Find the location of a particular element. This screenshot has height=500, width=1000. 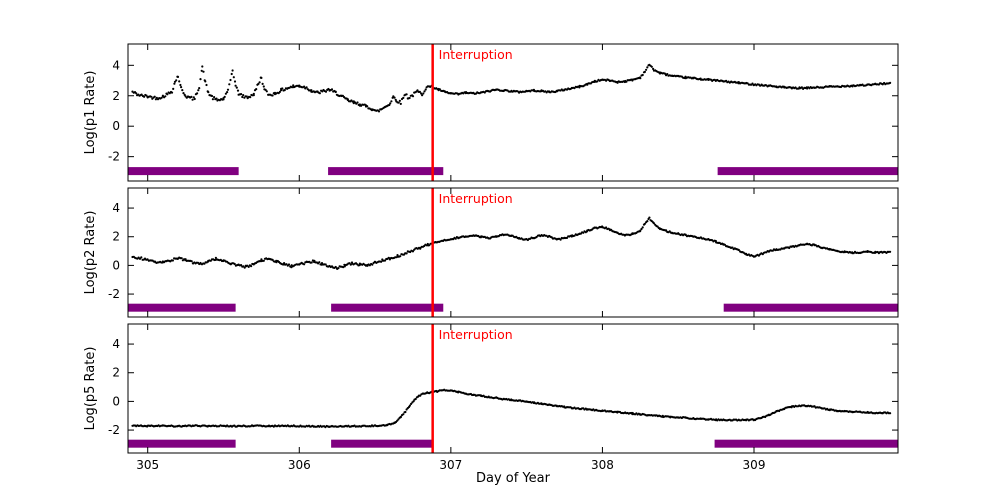

x-tick-label: 305 is located at coordinates (147, 465).